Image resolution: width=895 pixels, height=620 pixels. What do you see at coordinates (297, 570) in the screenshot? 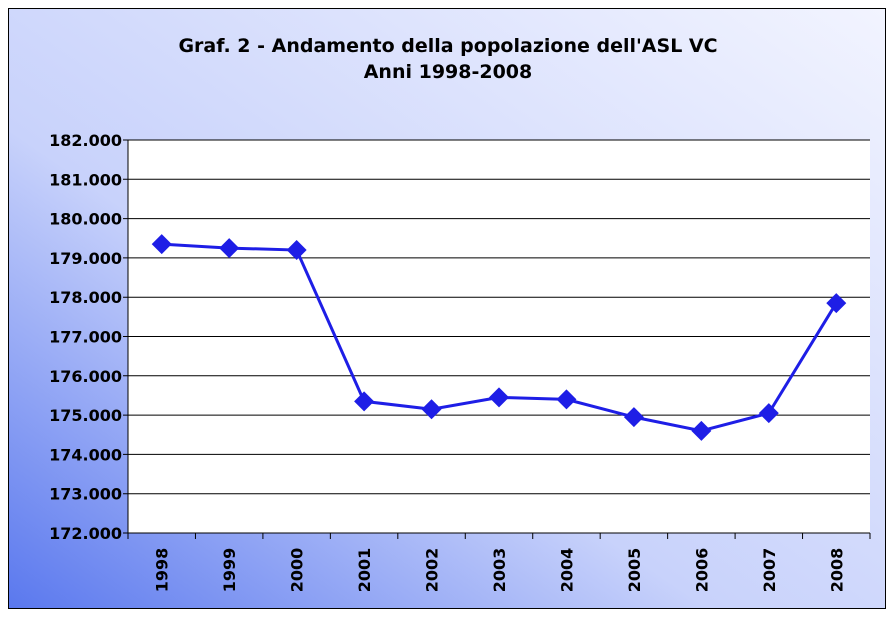
I see `x-tick-label: 2000` at bounding box center [297, 570].